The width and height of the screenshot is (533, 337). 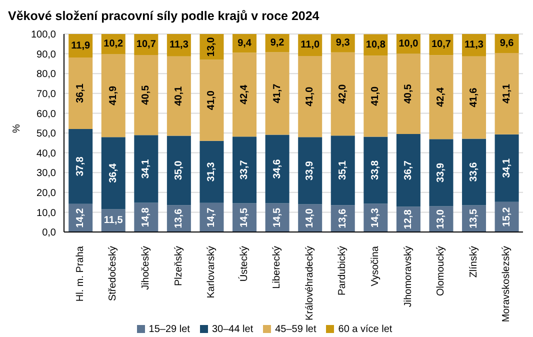 I want to click on x-tick-label: Ústecký, so click(x=244, y=264).